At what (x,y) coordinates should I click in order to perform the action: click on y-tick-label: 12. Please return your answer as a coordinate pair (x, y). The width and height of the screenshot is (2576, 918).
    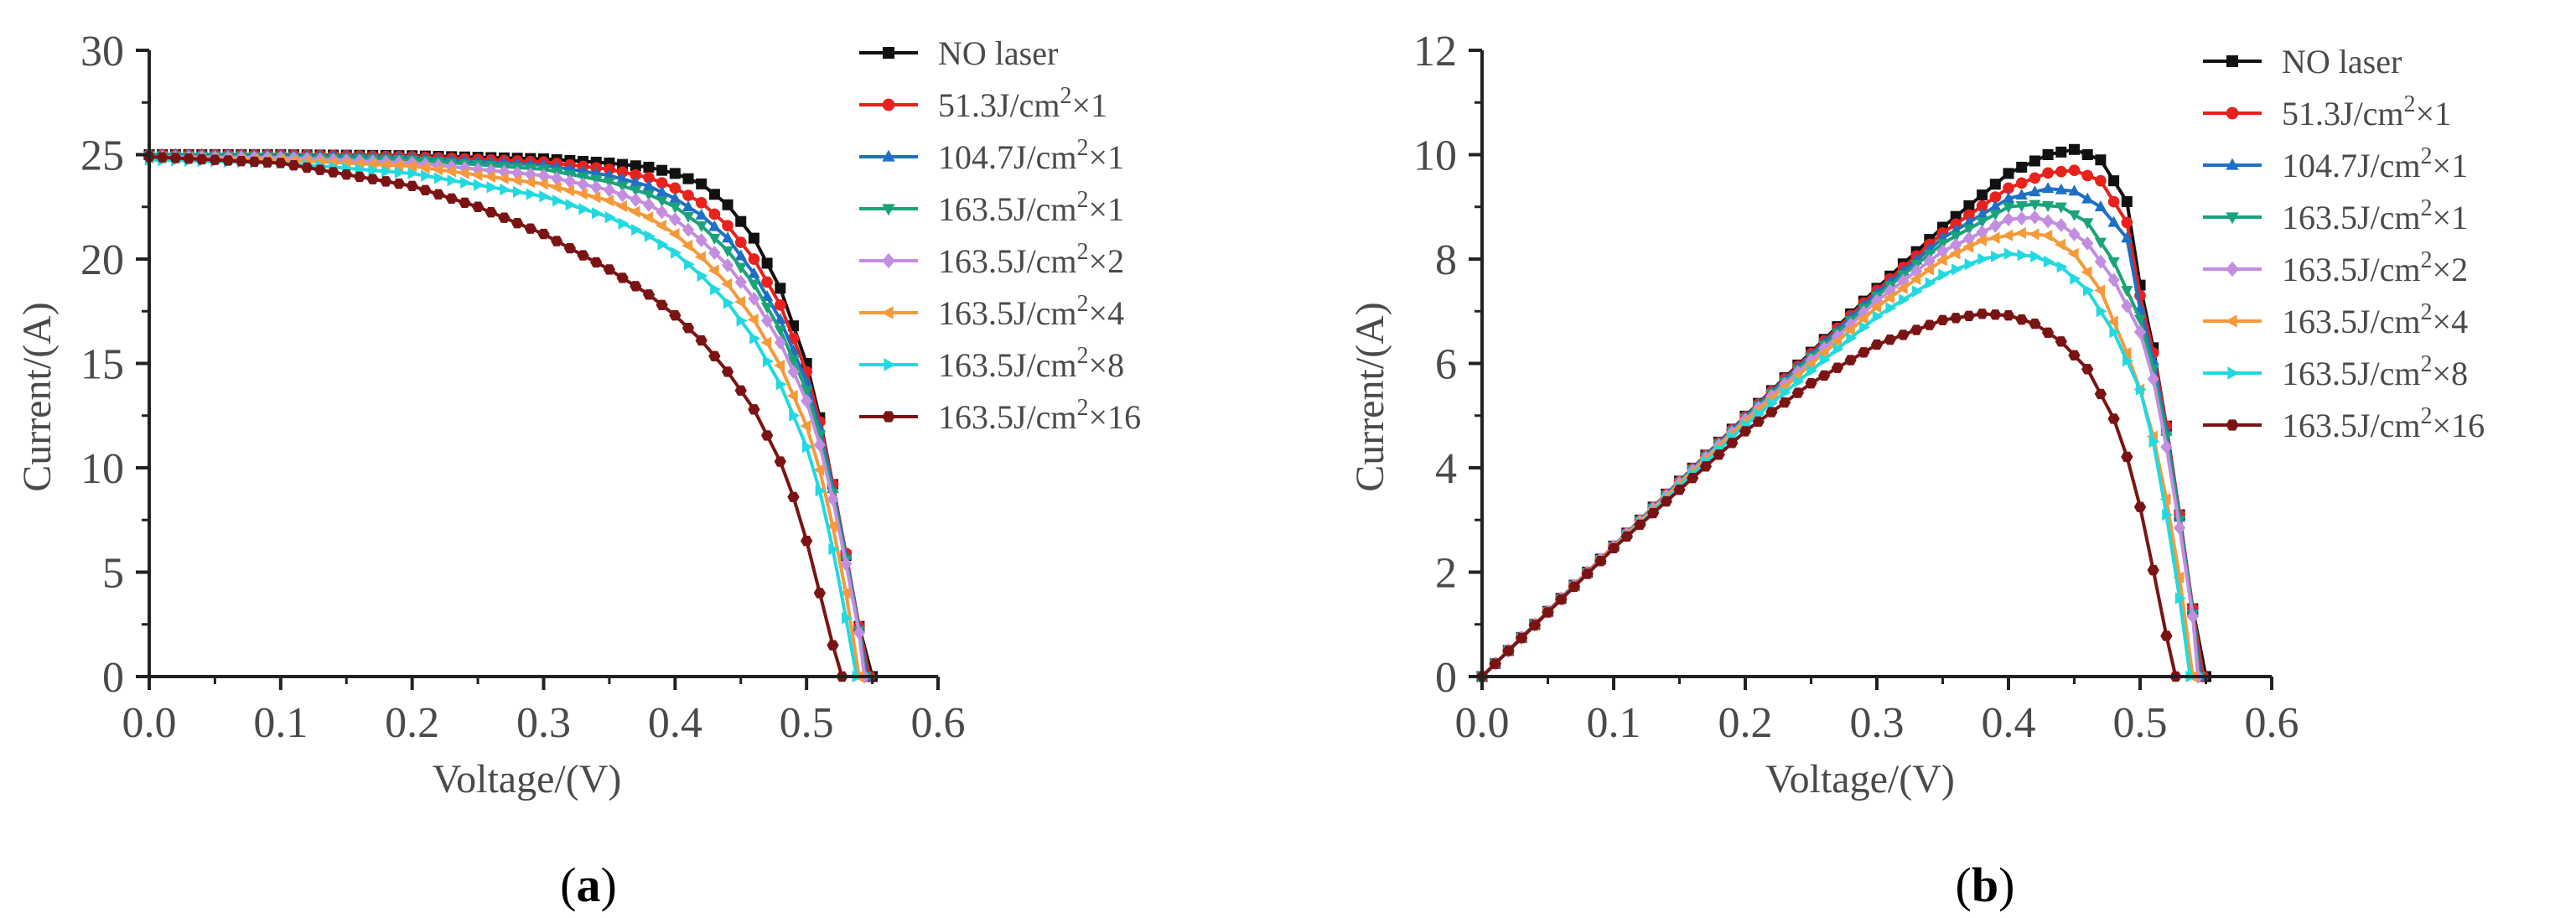
    Looking at the image, I should click on (1435, 51).